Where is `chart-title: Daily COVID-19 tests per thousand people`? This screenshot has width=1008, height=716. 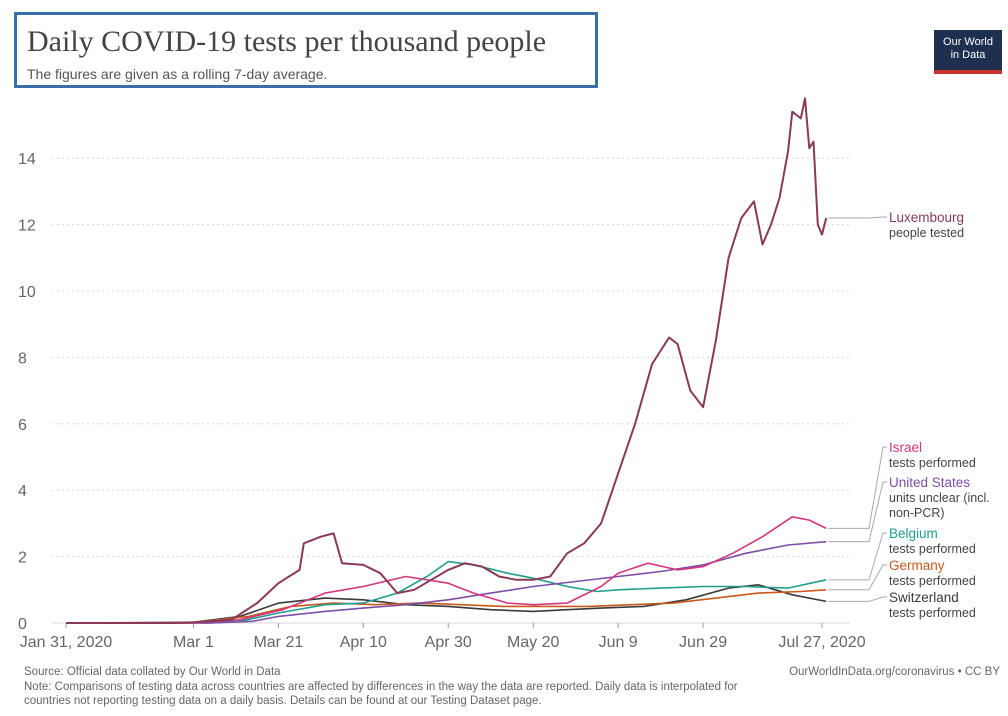 chart-title: Daily COVID-19 tests per thousand people is located at coordinates (287, 41).